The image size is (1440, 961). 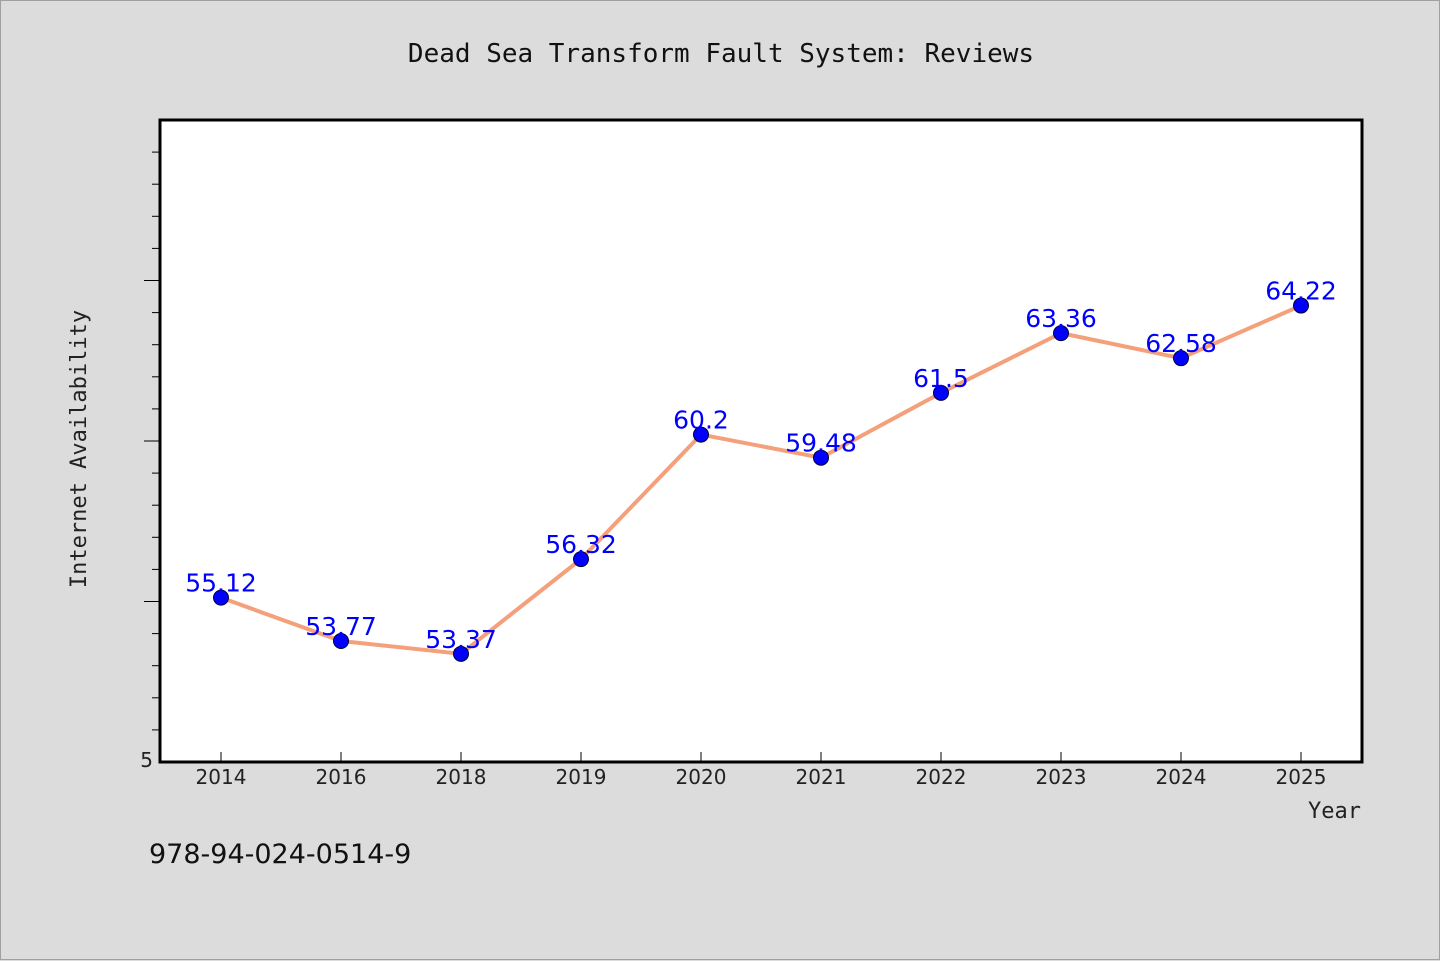 I want to click on x-tick-label: 2023, so click(x=1061, y=777).